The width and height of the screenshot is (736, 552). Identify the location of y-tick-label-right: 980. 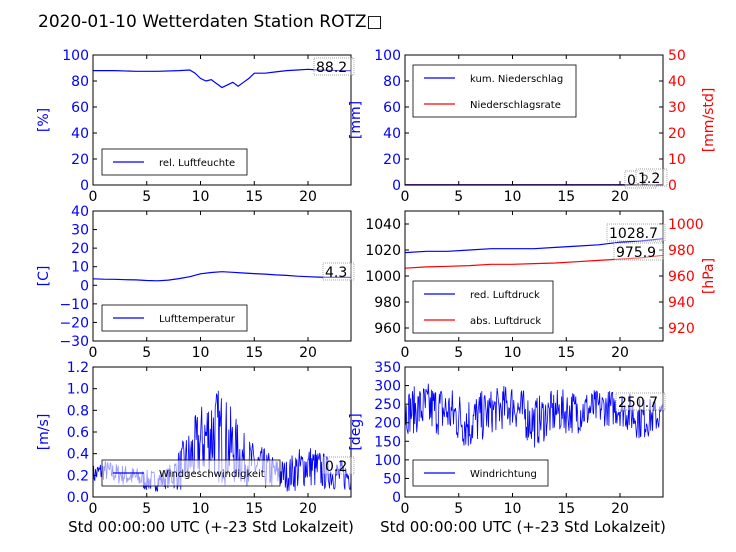
(681, 251).